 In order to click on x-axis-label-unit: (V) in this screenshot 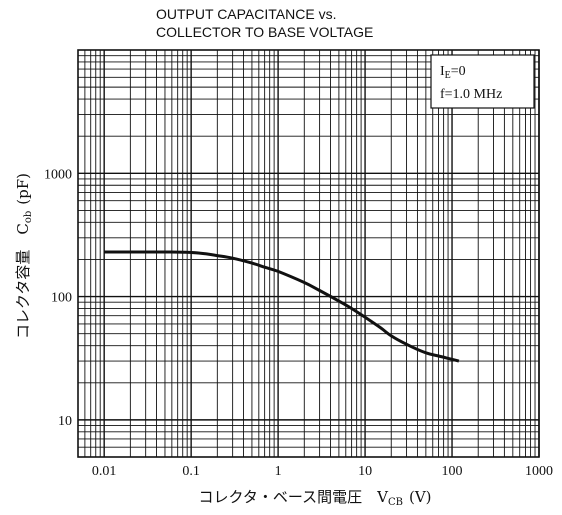, I will do `click(420, 497)`.